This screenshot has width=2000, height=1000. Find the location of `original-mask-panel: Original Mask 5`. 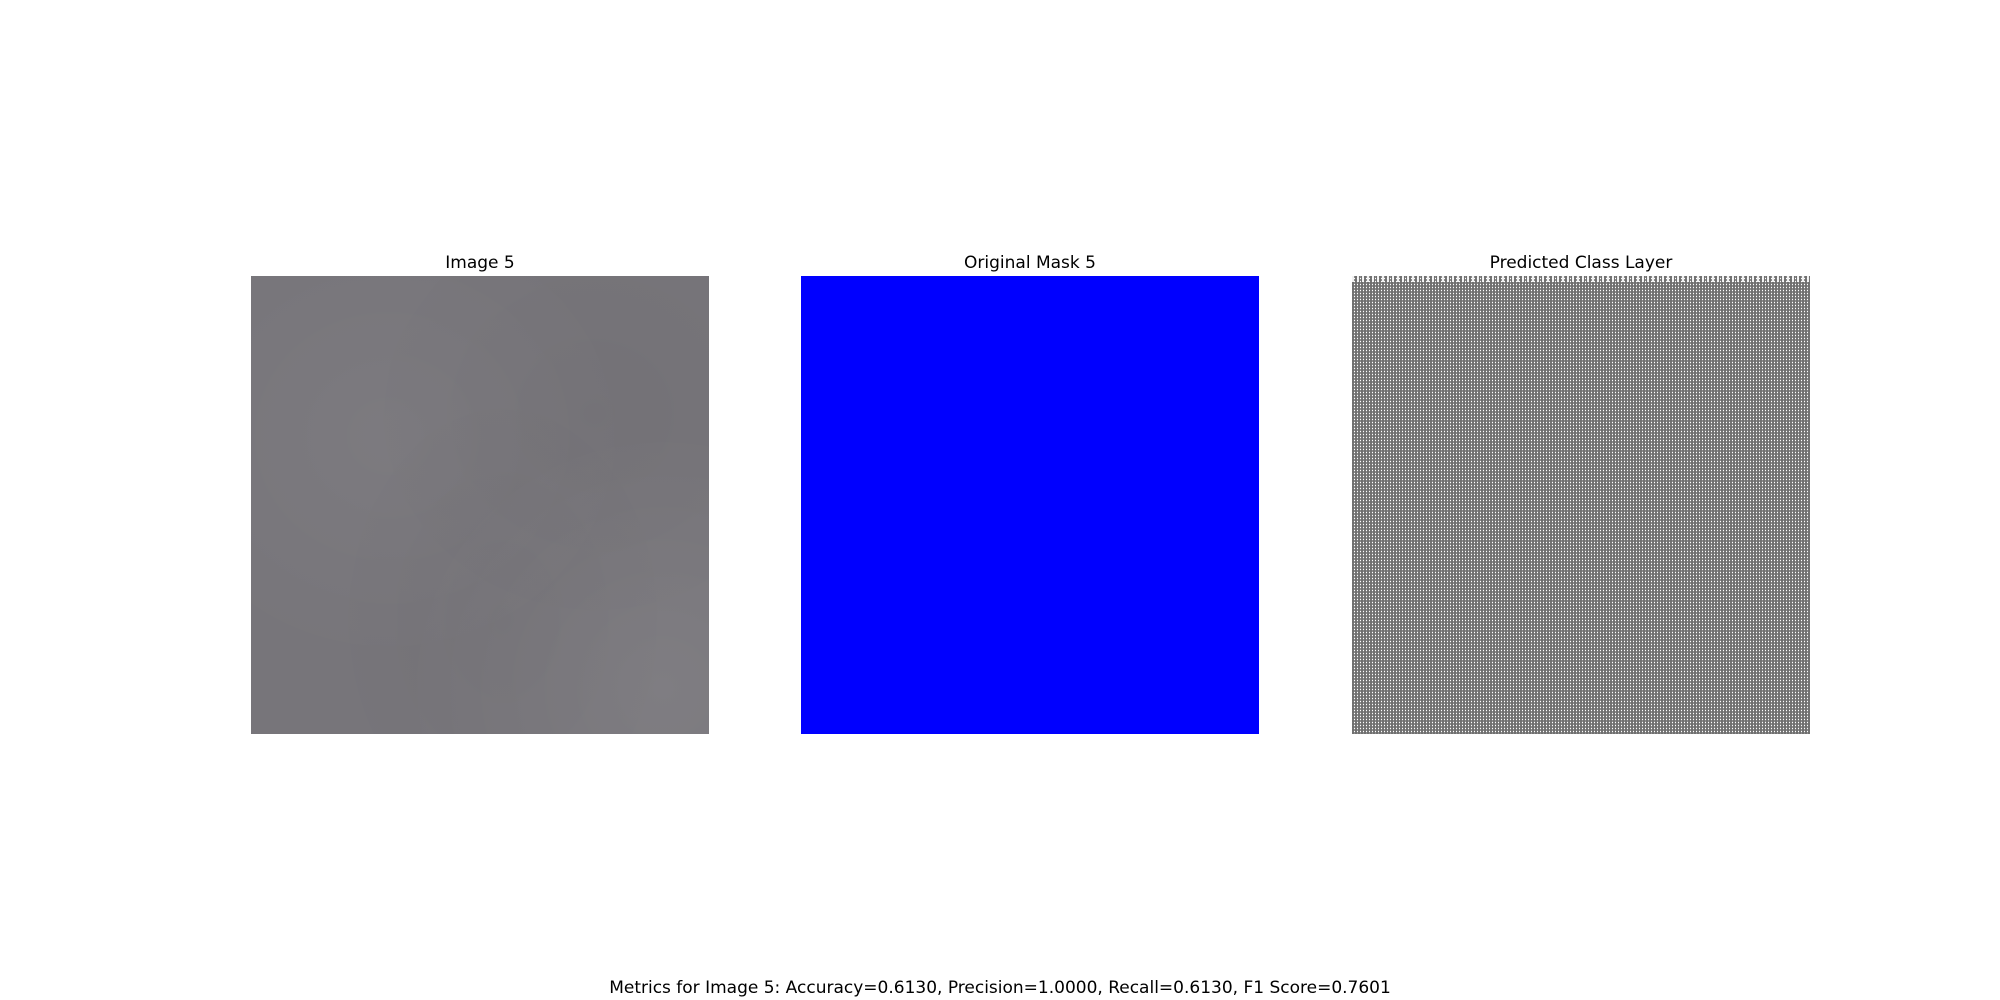

original-mask-panel: Original Mask 5 is located at coordinates (1030, 493).